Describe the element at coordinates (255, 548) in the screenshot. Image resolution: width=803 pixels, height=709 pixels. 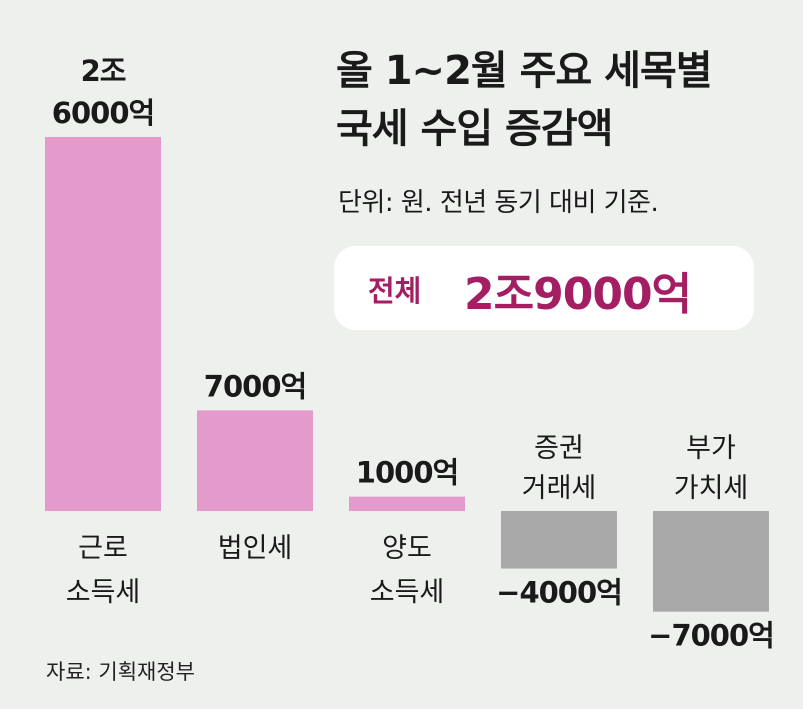
I see `category-label-1-0: 법인세` at that location.